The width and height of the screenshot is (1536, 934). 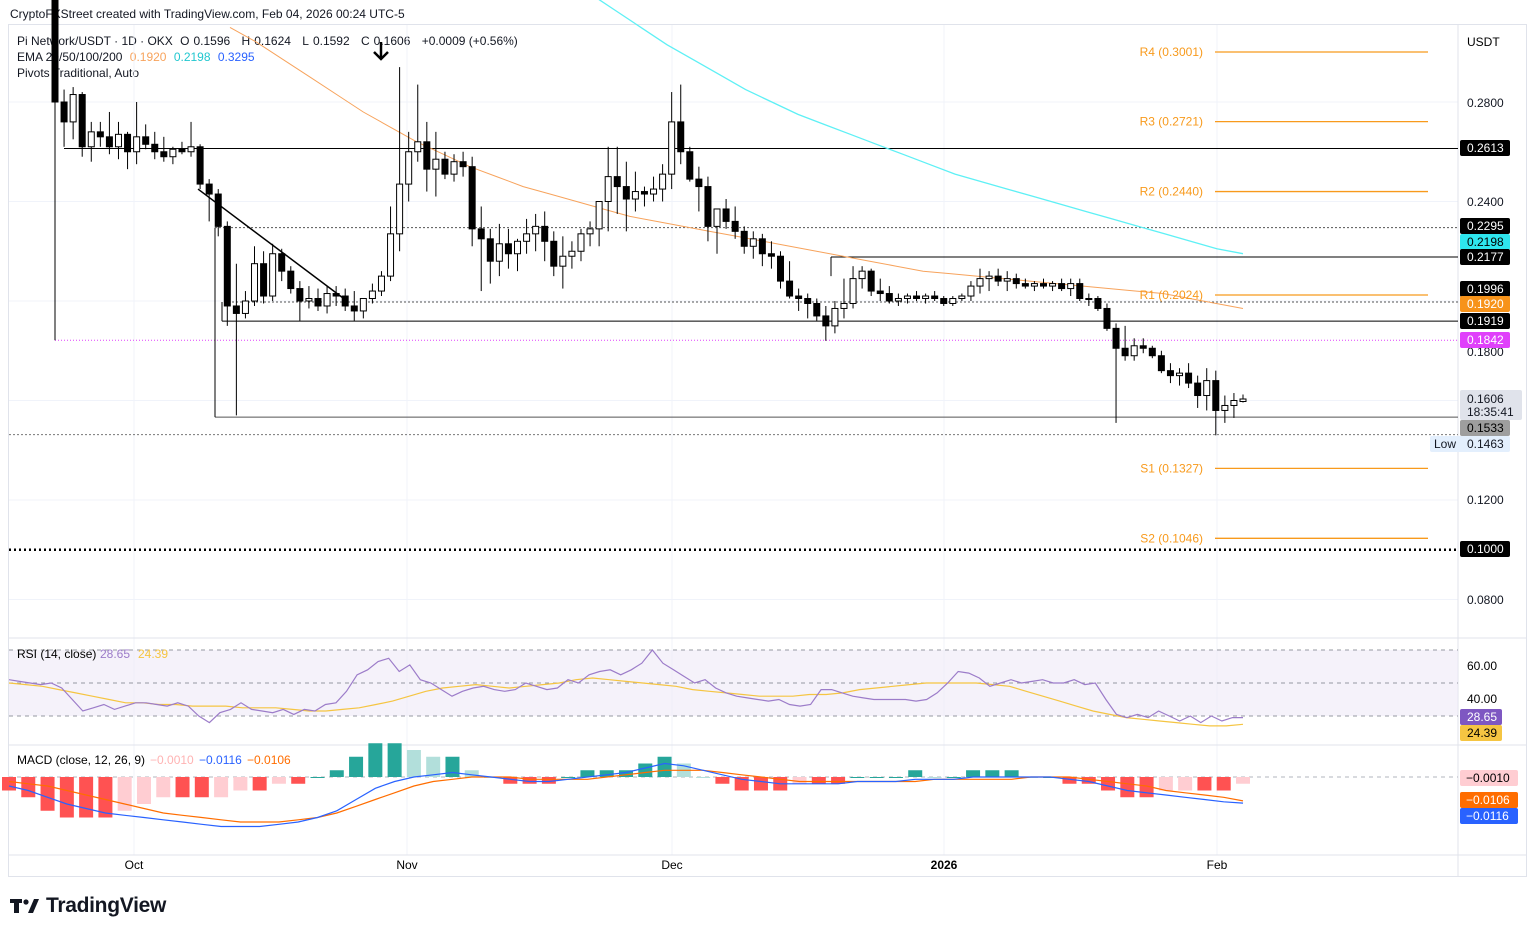 I want to click on svg-text: −0.0010, so click(x=1488, y=778).